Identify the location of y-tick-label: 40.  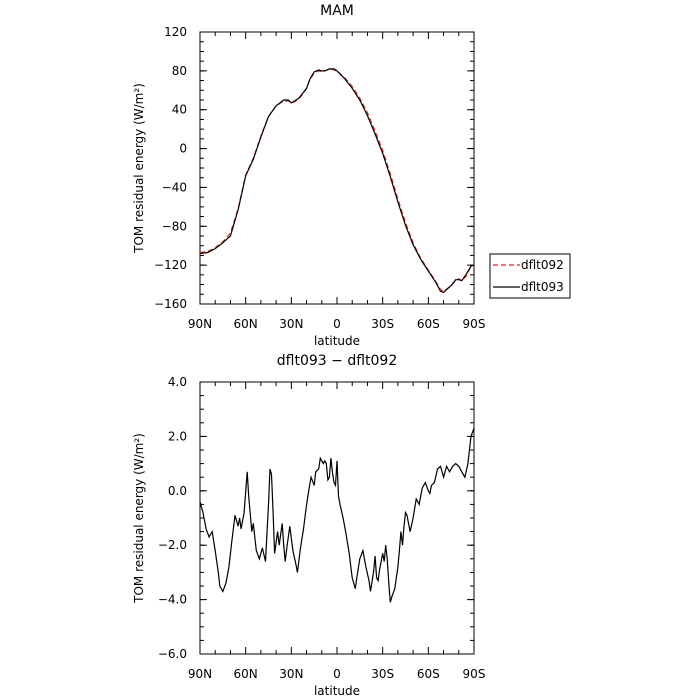
(179, 110).